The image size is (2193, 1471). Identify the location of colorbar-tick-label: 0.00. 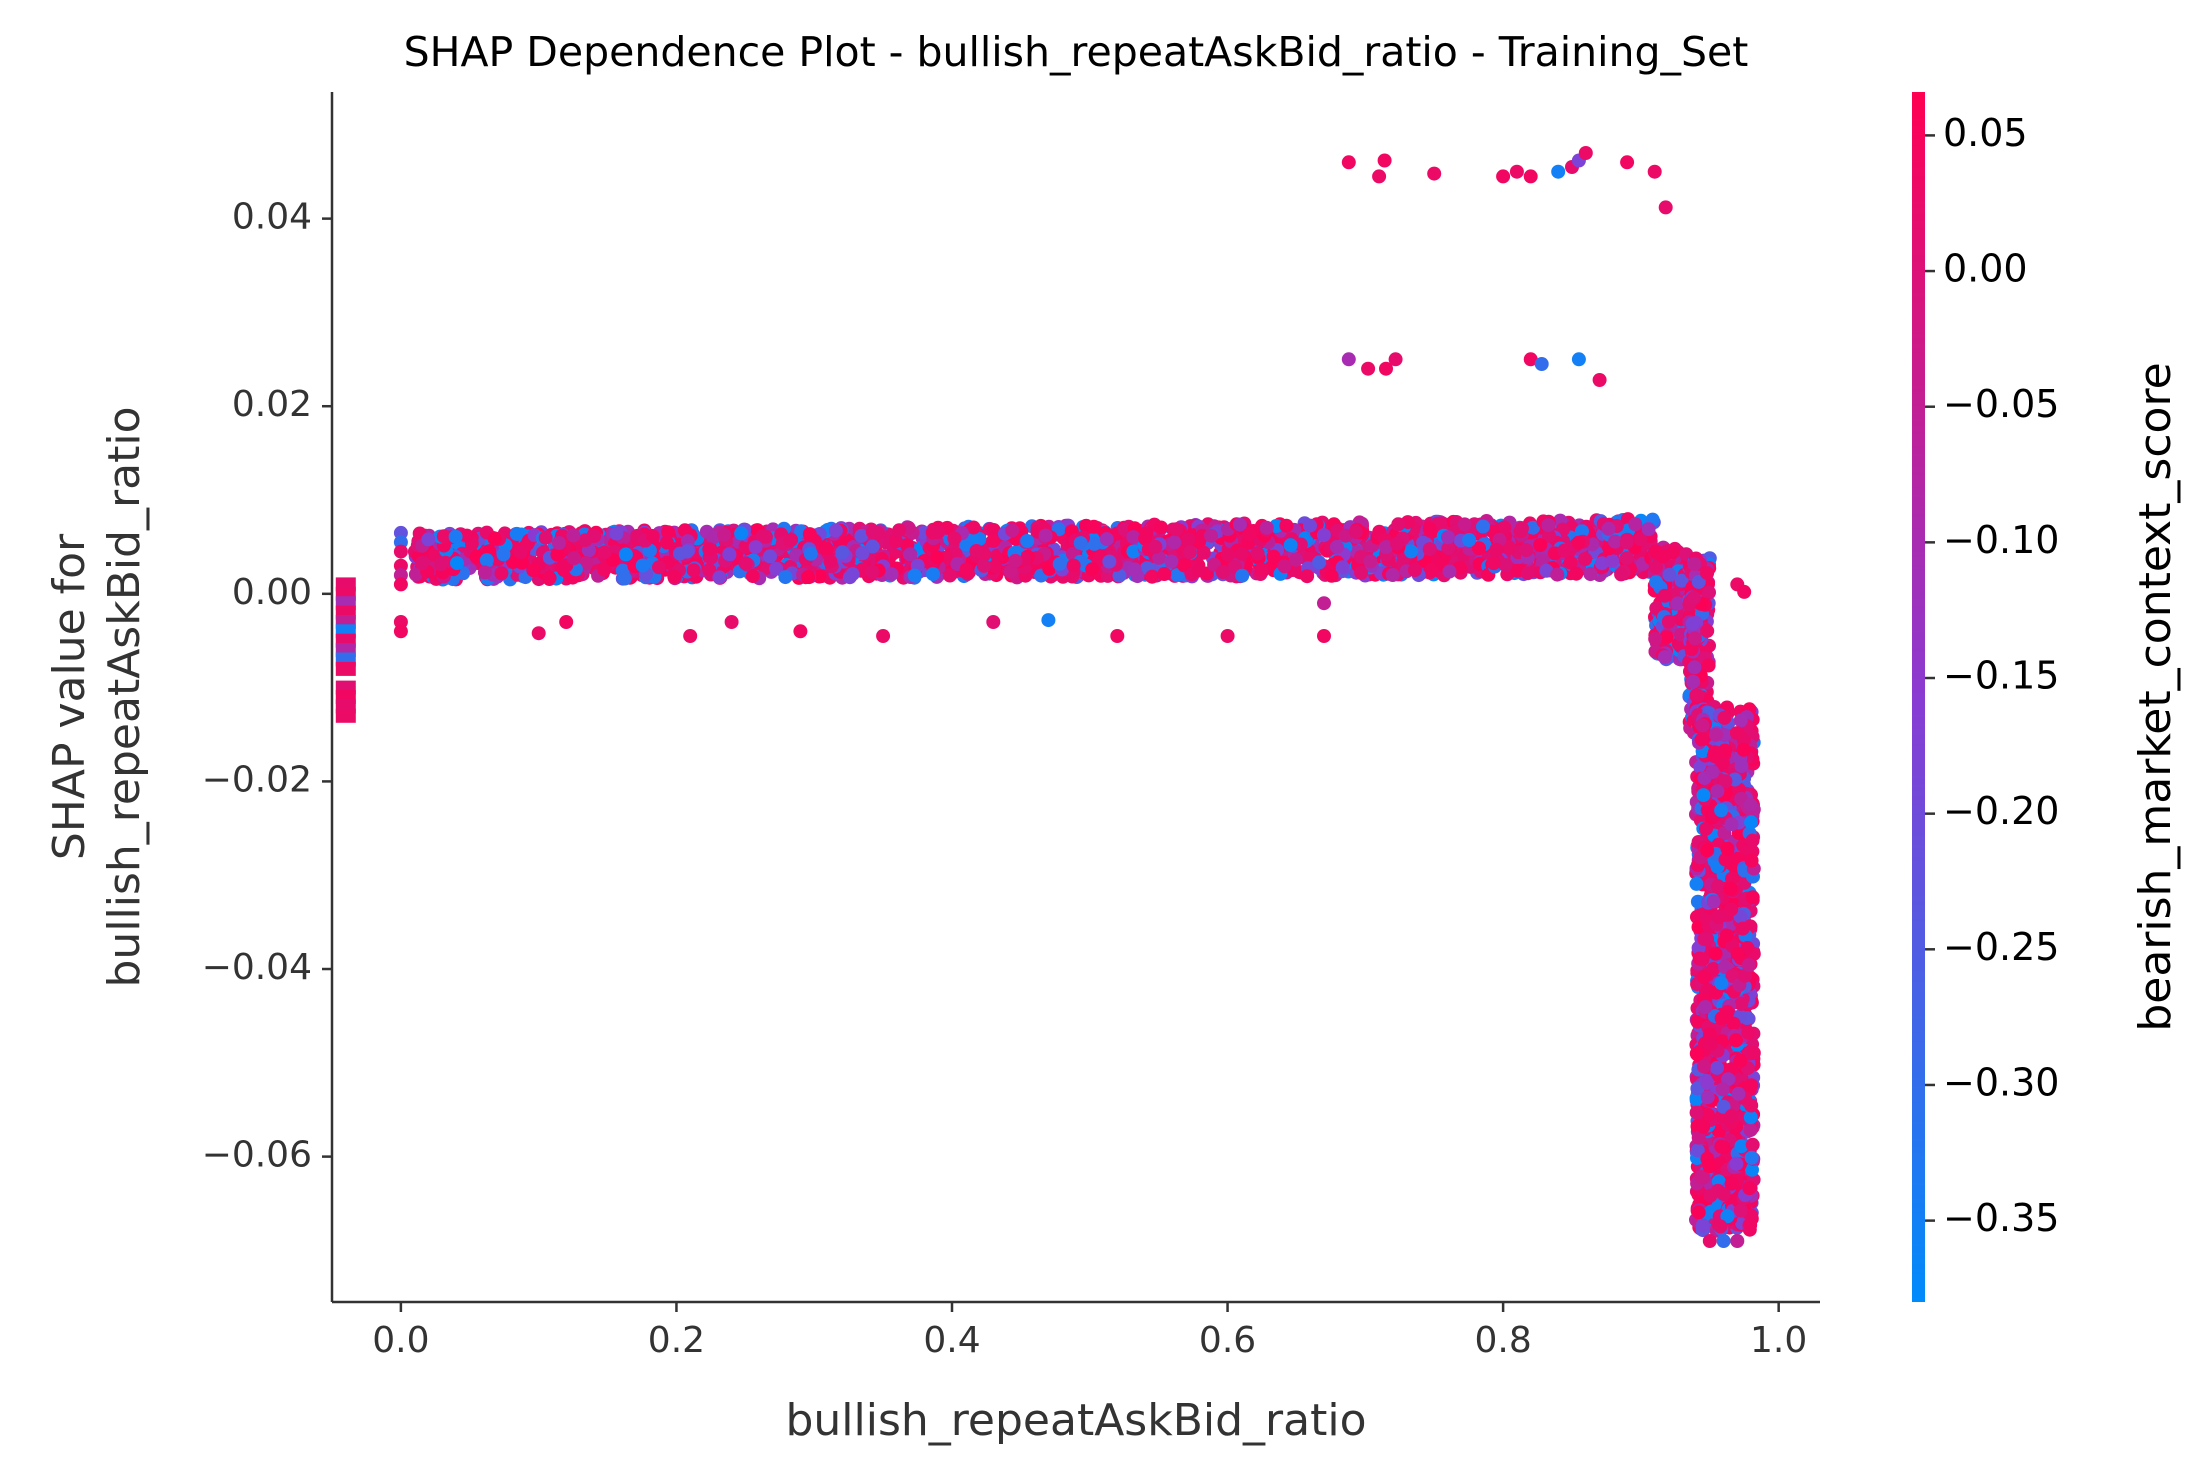
(1985, 269).